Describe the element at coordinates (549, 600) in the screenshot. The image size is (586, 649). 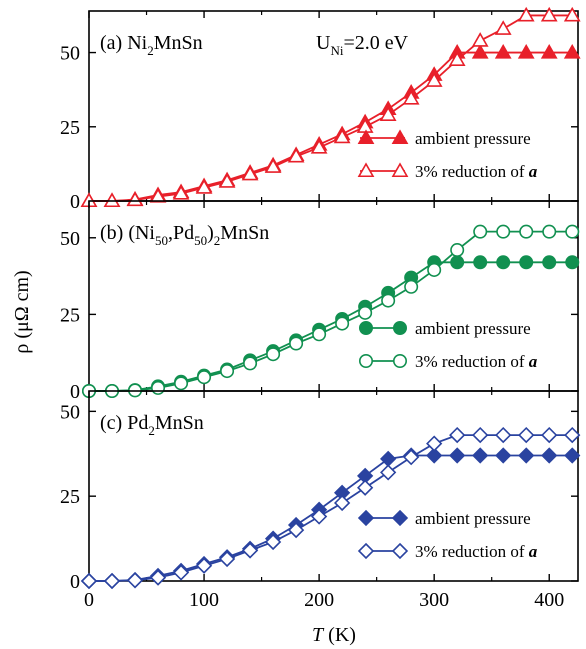
I see `x-tick-label: 400` at that location.